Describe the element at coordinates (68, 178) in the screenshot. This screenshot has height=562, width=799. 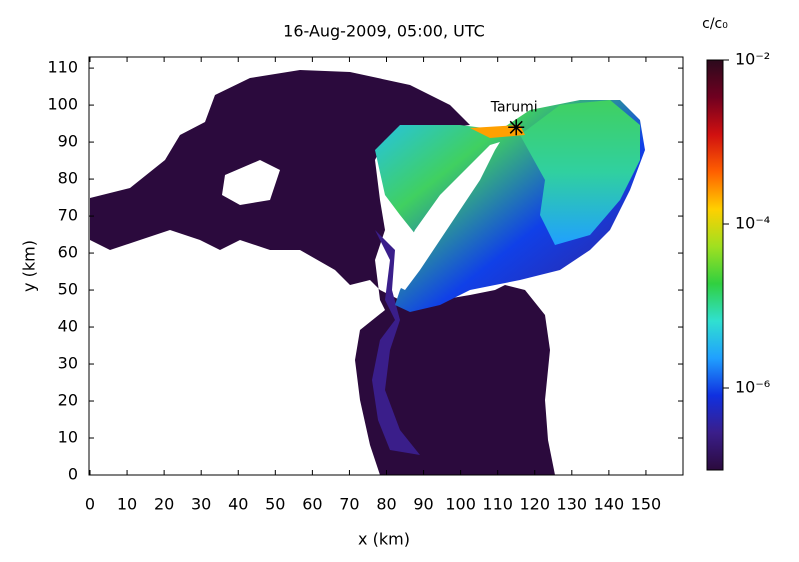
I see `y-tick-label: 80` at that location.